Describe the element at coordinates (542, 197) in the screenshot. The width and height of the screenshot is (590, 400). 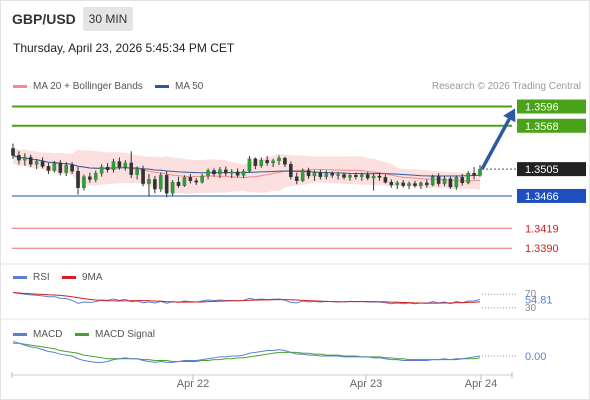
I see `pivot-label: 1.3466` at that location.